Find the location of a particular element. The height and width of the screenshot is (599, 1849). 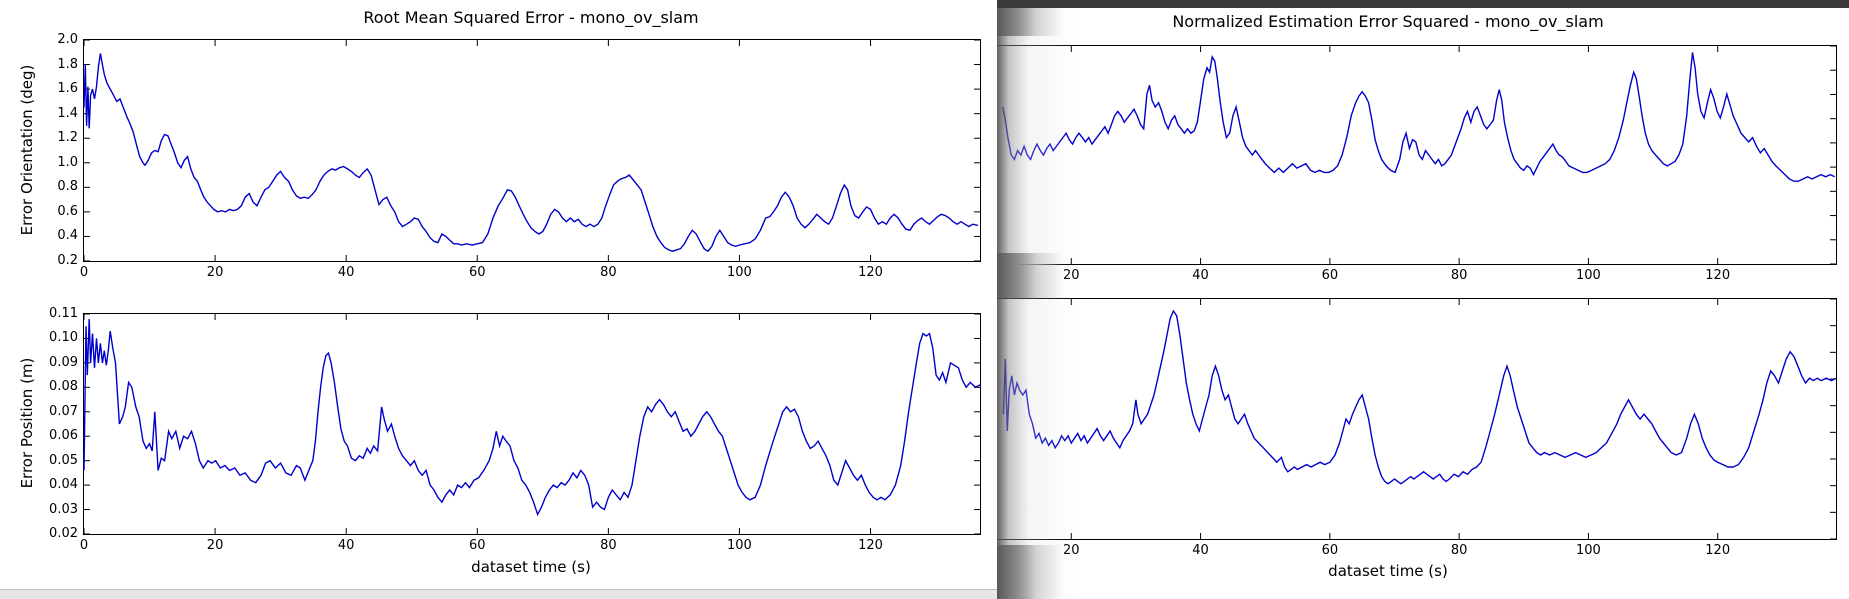

y-tick-label: 0.09 is located at coordinates (63, 362).